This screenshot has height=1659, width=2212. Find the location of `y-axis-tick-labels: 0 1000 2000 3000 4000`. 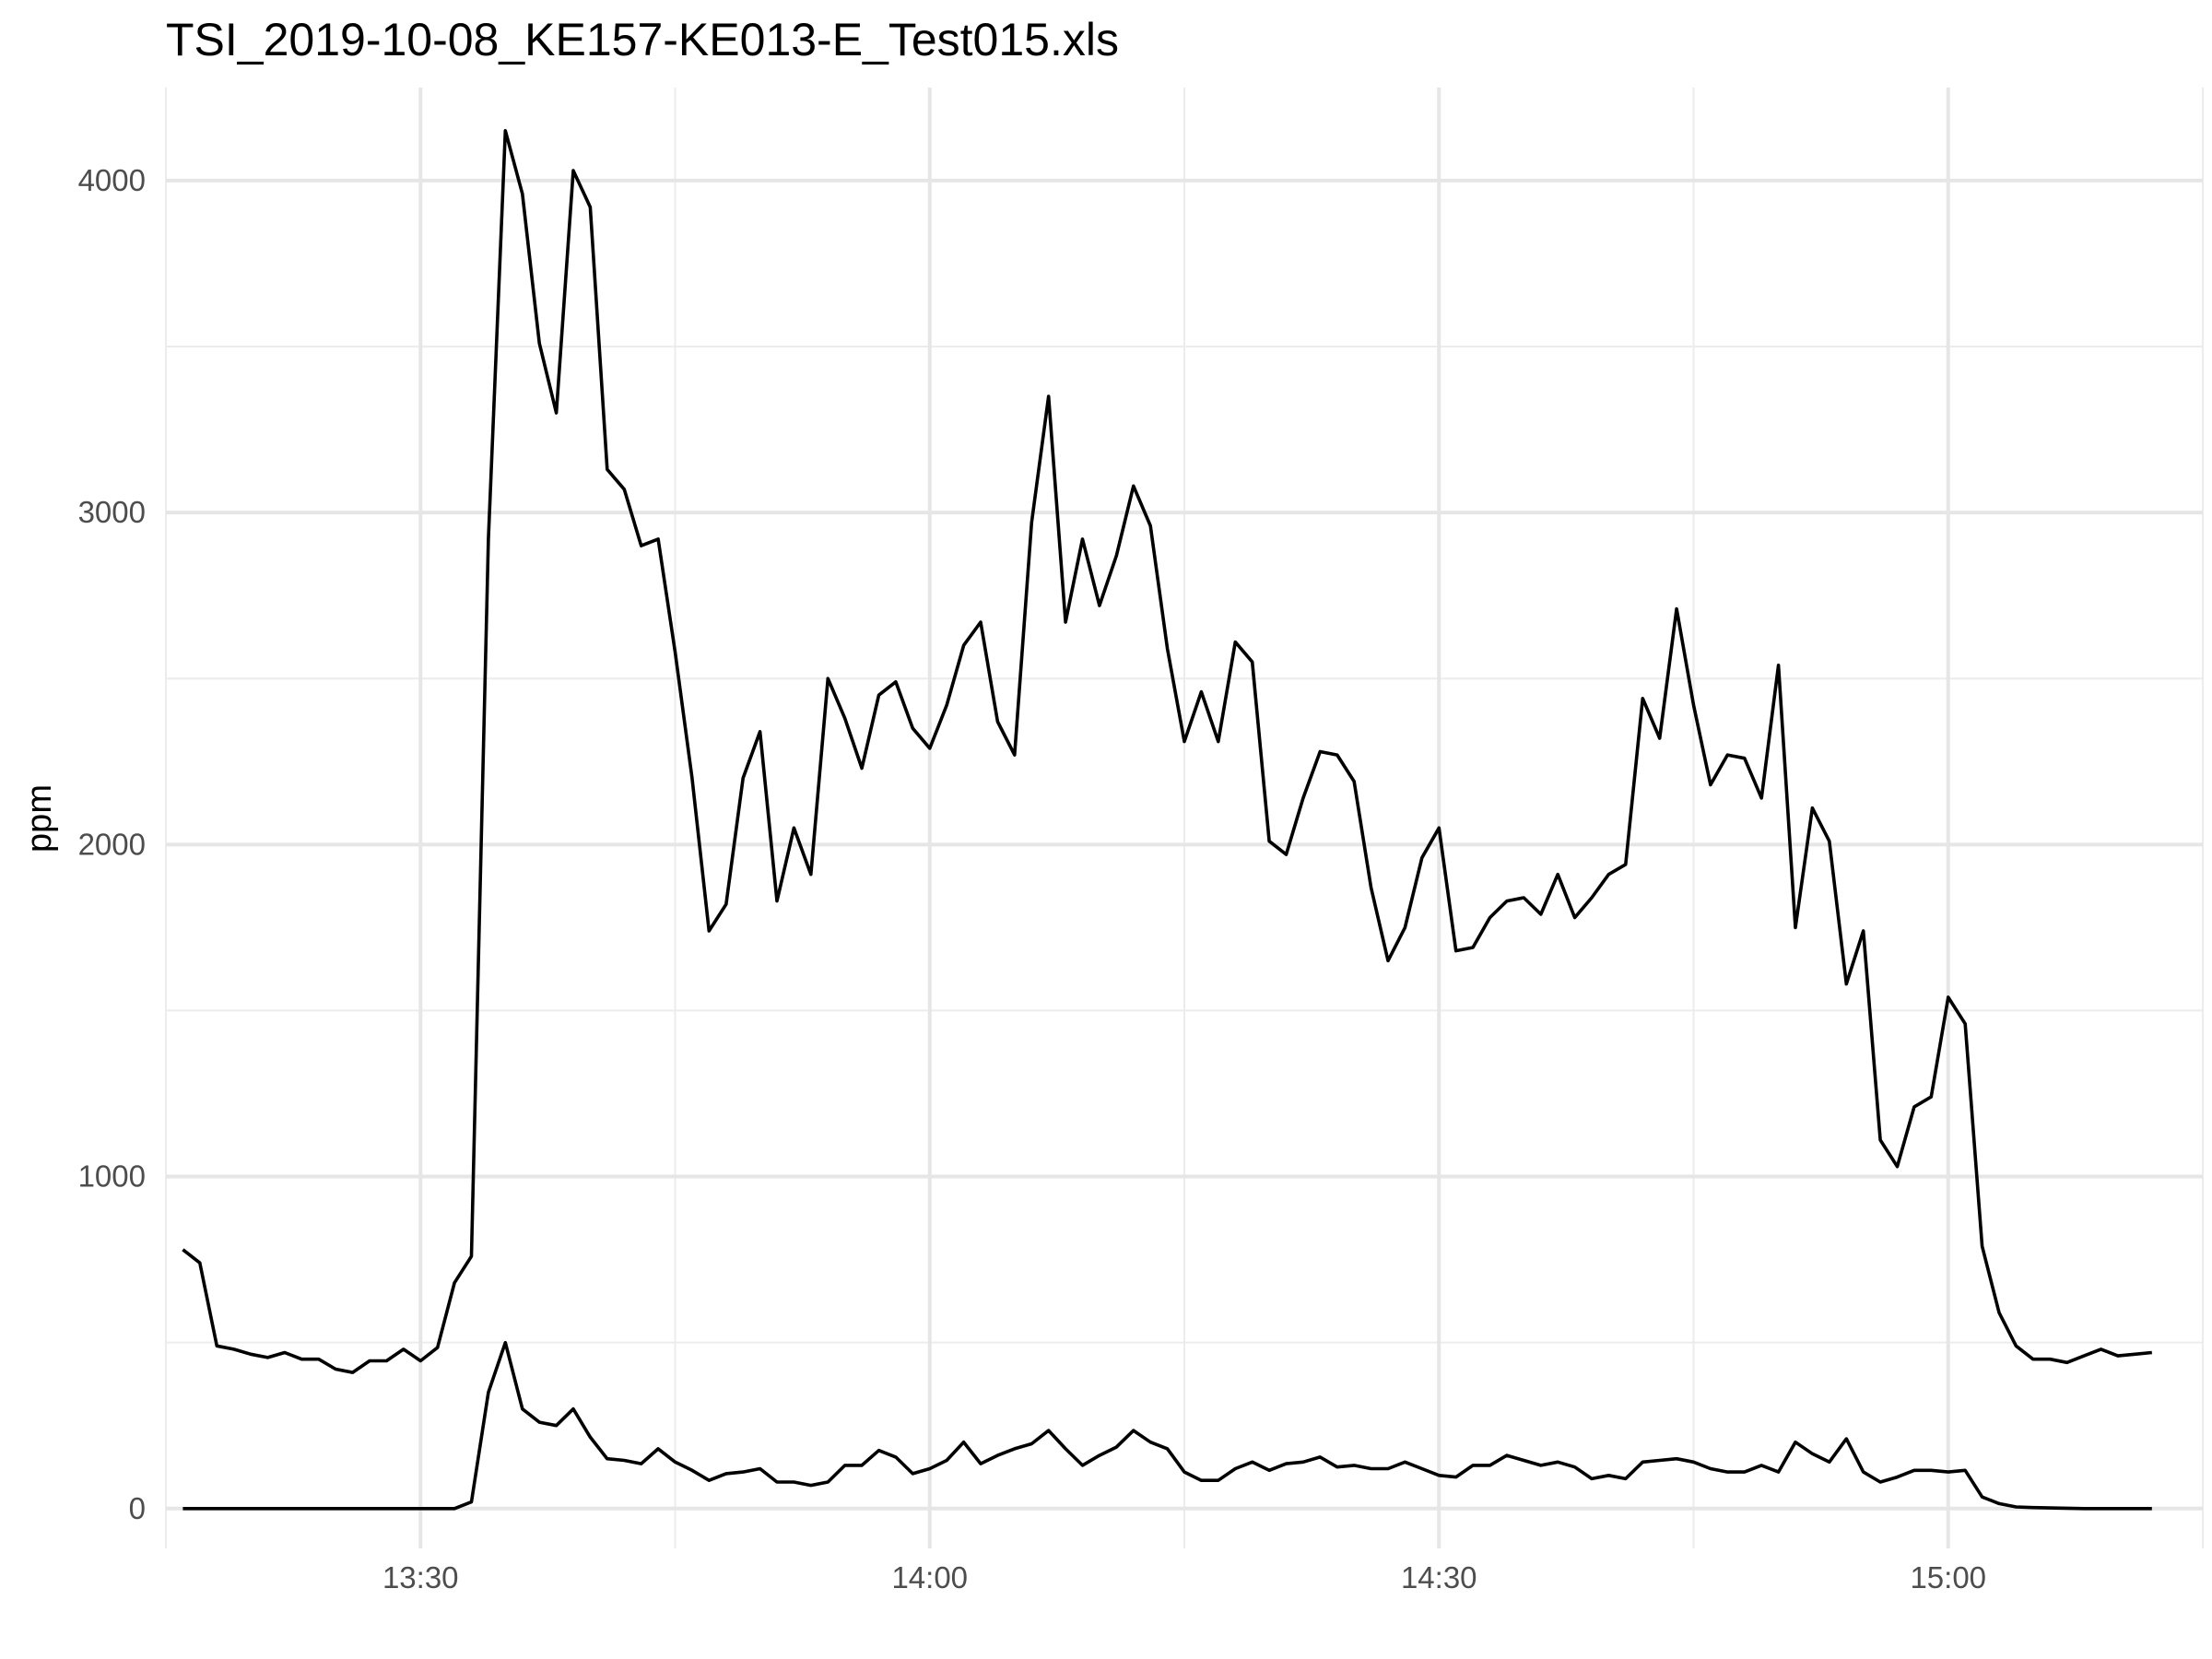

y-axis-tick-labels: 0 1000 2000 3000 4000 is located at coordinates (112, 844).